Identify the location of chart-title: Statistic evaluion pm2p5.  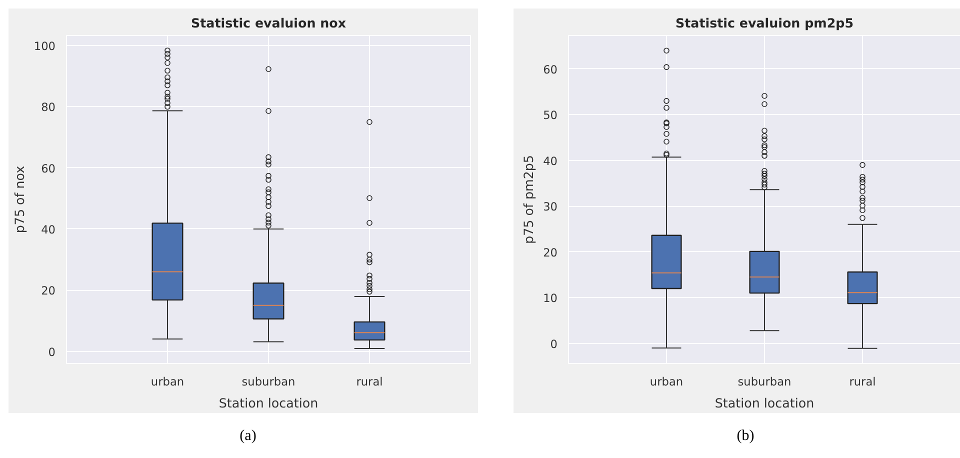
(764, 23).